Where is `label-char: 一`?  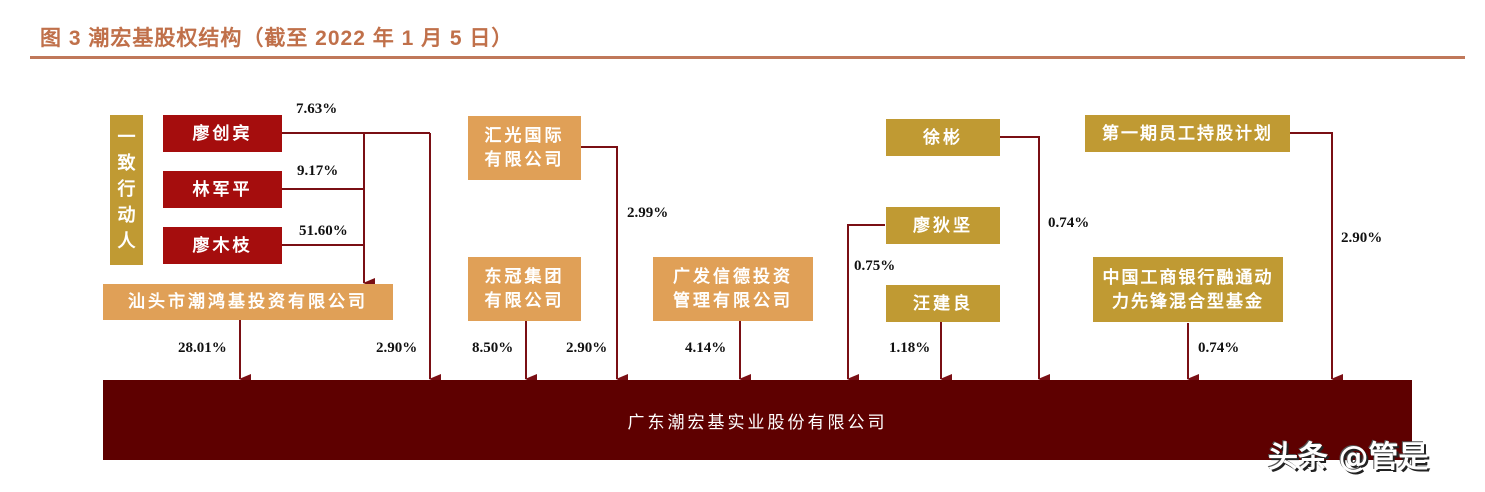
label-char: 一 is located at coordinates (126, 137).